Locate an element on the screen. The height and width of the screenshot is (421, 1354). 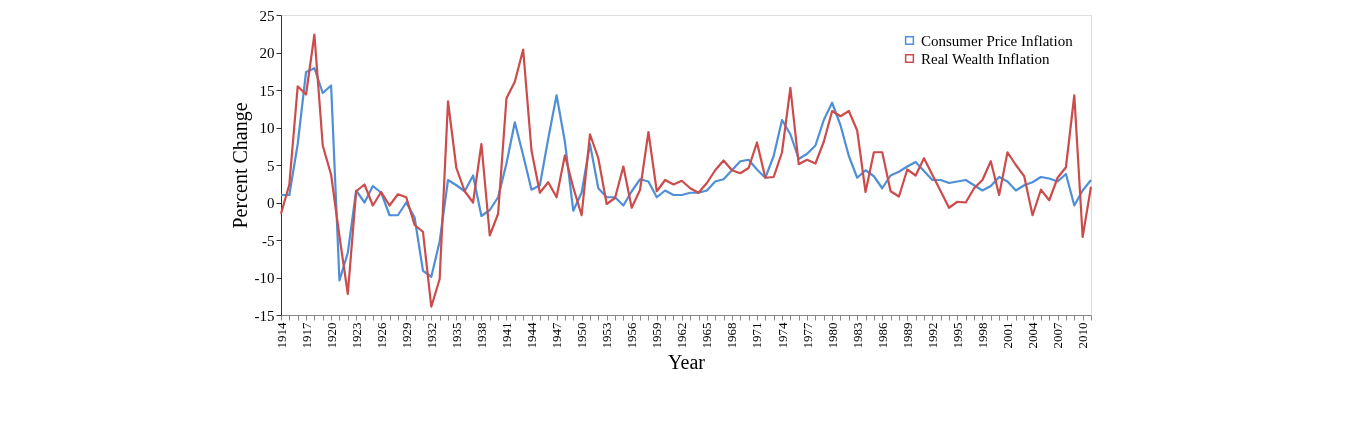
x-tick-label: 1995 is located at coordinates (957, 335).